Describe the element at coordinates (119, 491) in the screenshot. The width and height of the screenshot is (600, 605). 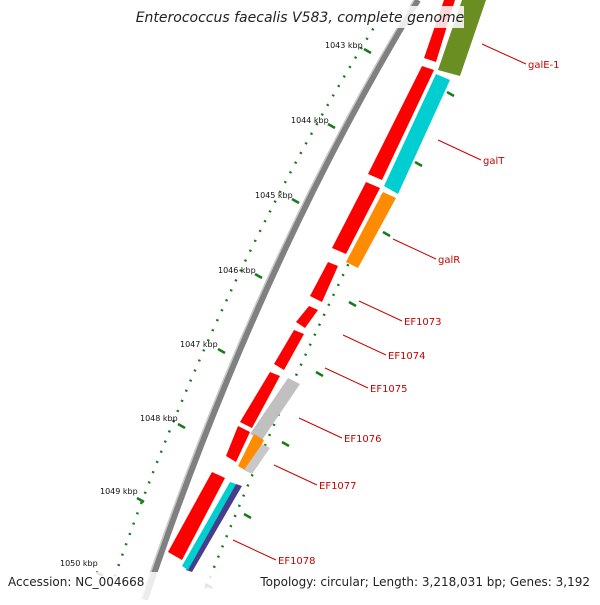
I see `kbp-label: 1049 kbp` at that location.